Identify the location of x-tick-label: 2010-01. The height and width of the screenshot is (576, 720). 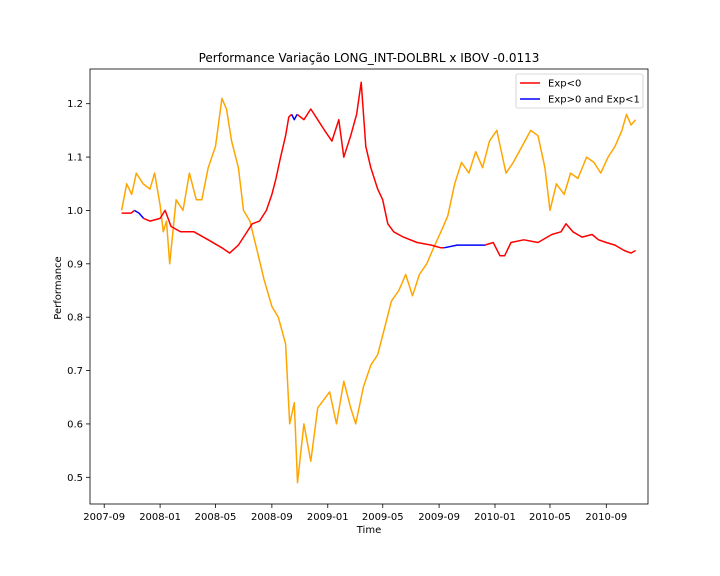
(495, 517).